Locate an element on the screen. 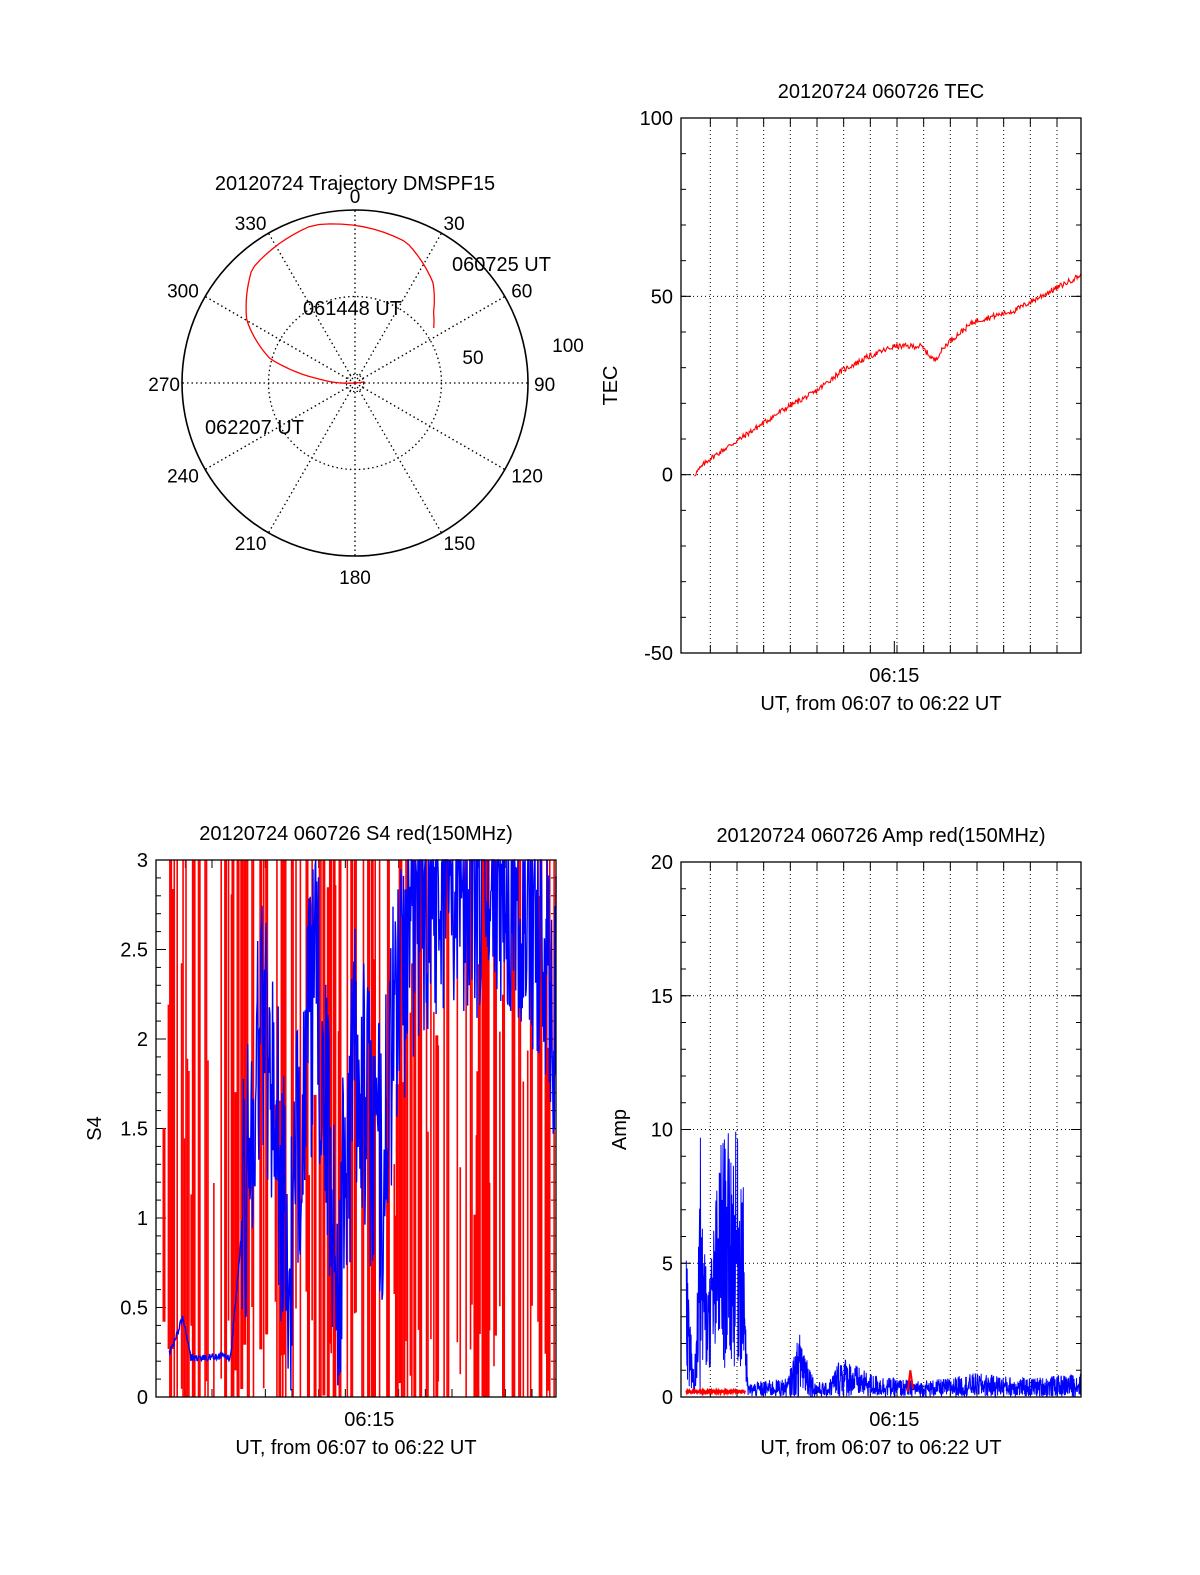 The width and height of the screenshot is (1200, 1575). polar-azimuth-label: 150 is located at coordinates (460, 544).